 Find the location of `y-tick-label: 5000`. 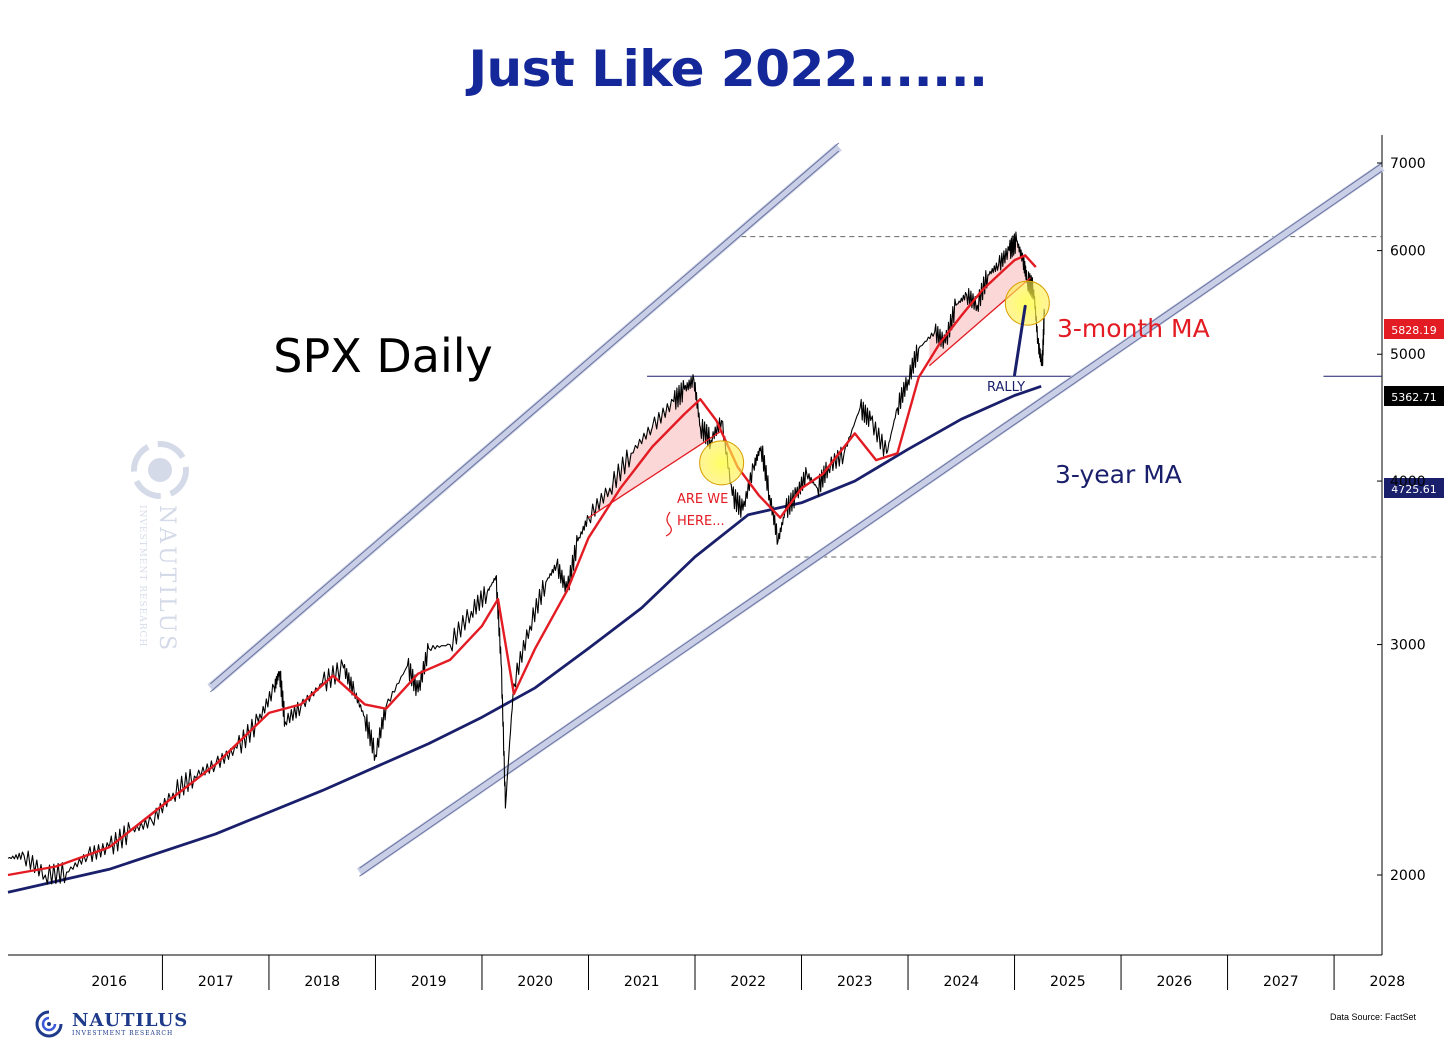

y-tick-label: 5000 is located at coordinates (1408, 355).